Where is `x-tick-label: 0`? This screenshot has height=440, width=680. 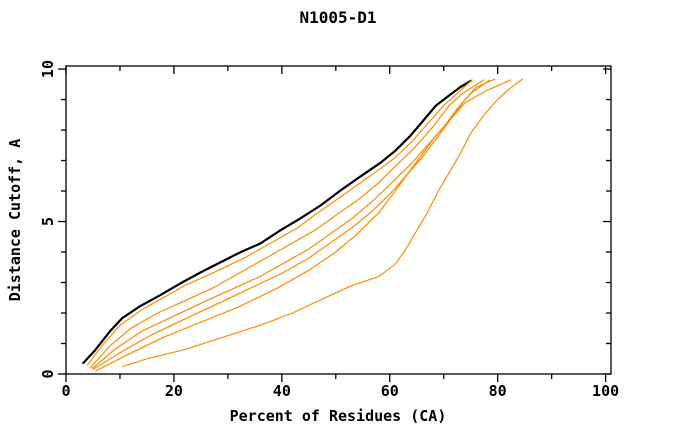
x-tick-label: 0 is located at coordinates (65, 391).